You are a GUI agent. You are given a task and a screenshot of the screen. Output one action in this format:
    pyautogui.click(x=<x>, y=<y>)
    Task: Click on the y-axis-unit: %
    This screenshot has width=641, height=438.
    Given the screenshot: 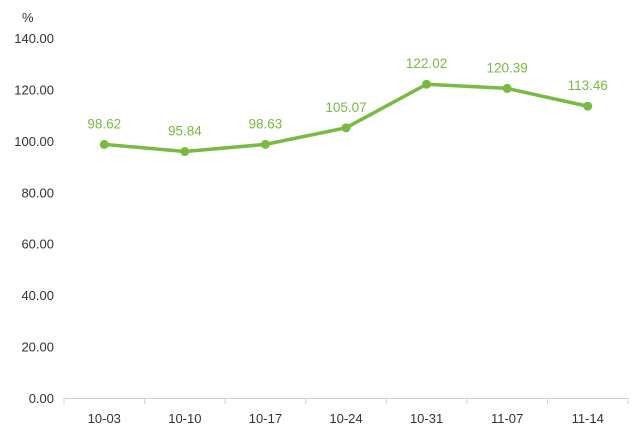 What is the action you would take?
    pyautogui.click(x=28, y=17)
    